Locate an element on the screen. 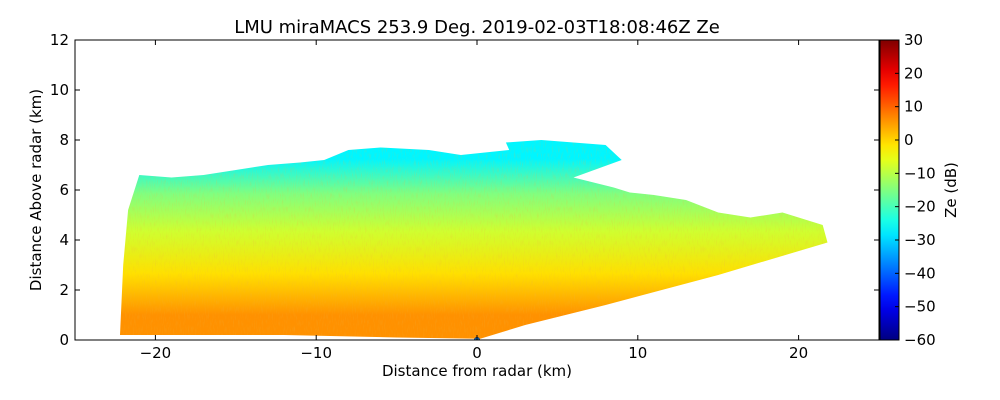  y-tick-label: 4 is located at coordinates (64, 240).